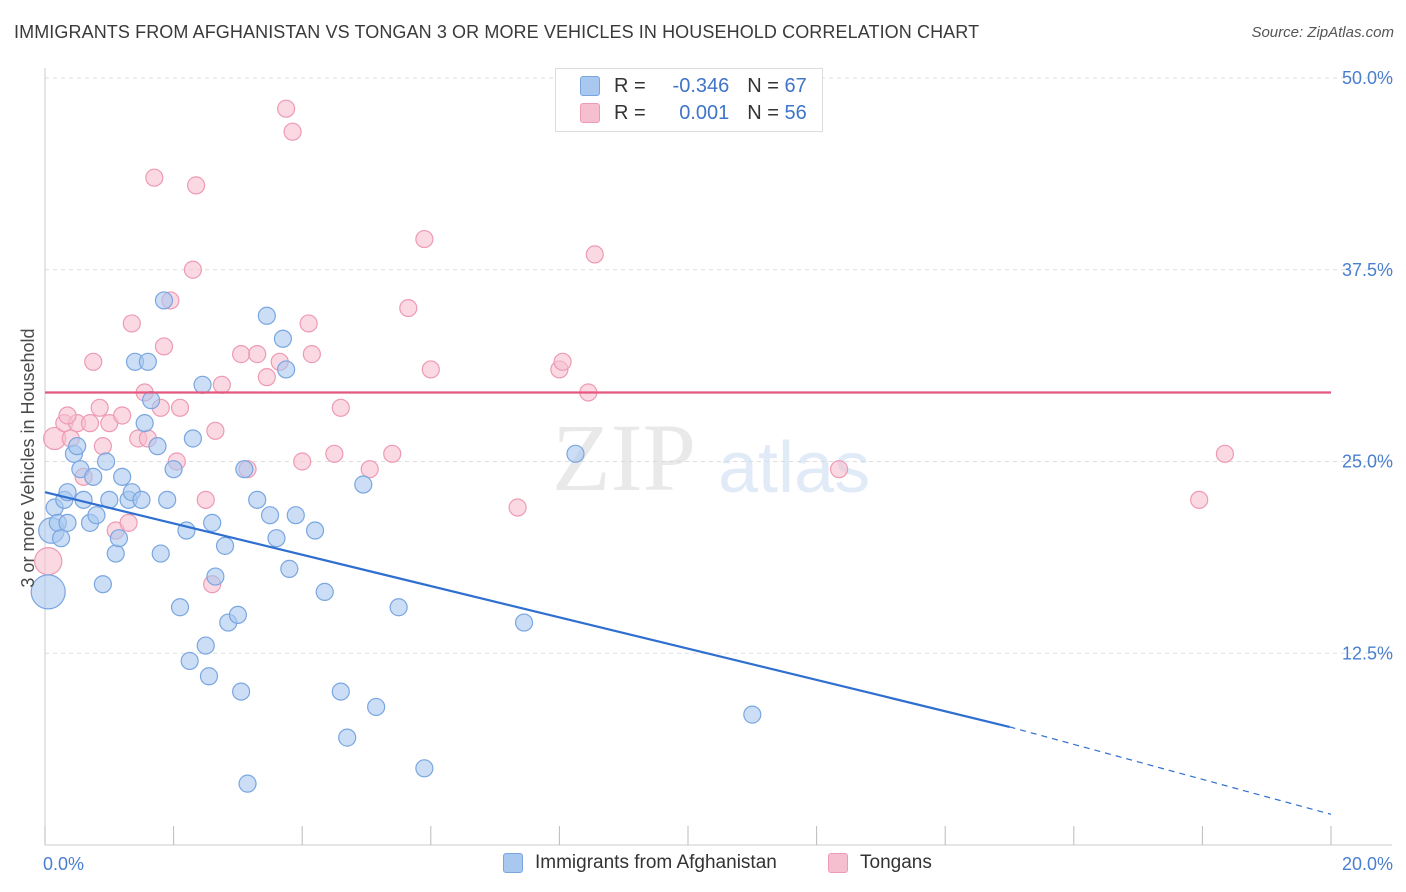  I want to click on legend-n-value: 56, so click(795, 112).